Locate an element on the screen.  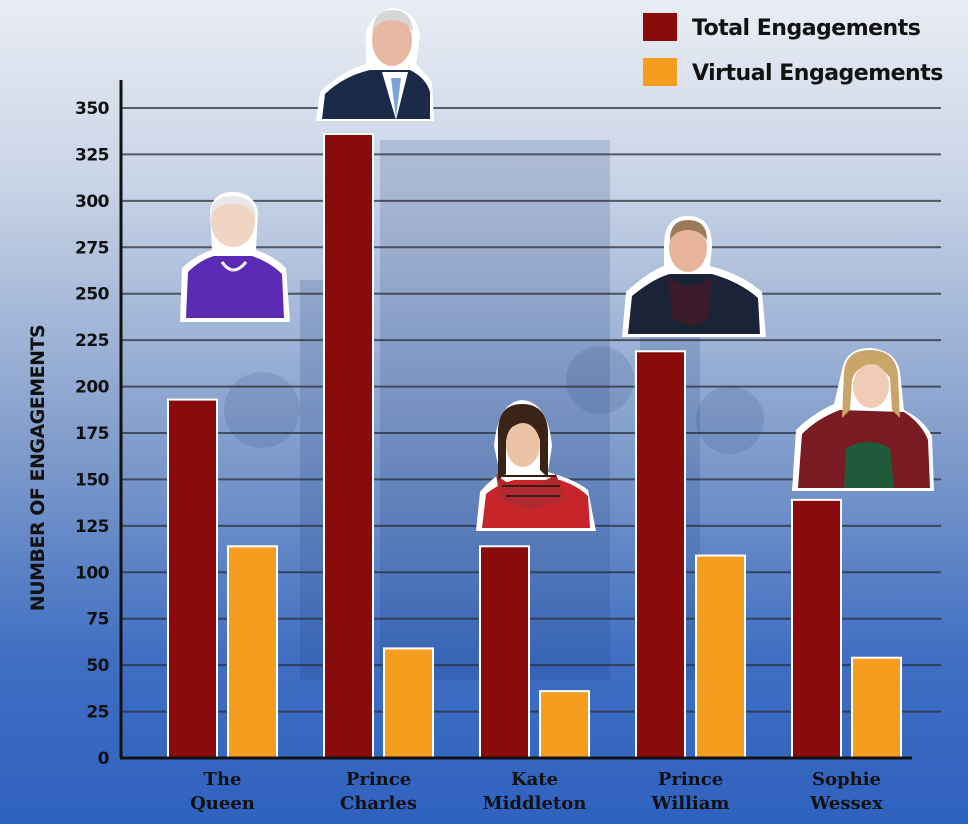
y-tick-label: 200 is located at coordinates (92, 388).